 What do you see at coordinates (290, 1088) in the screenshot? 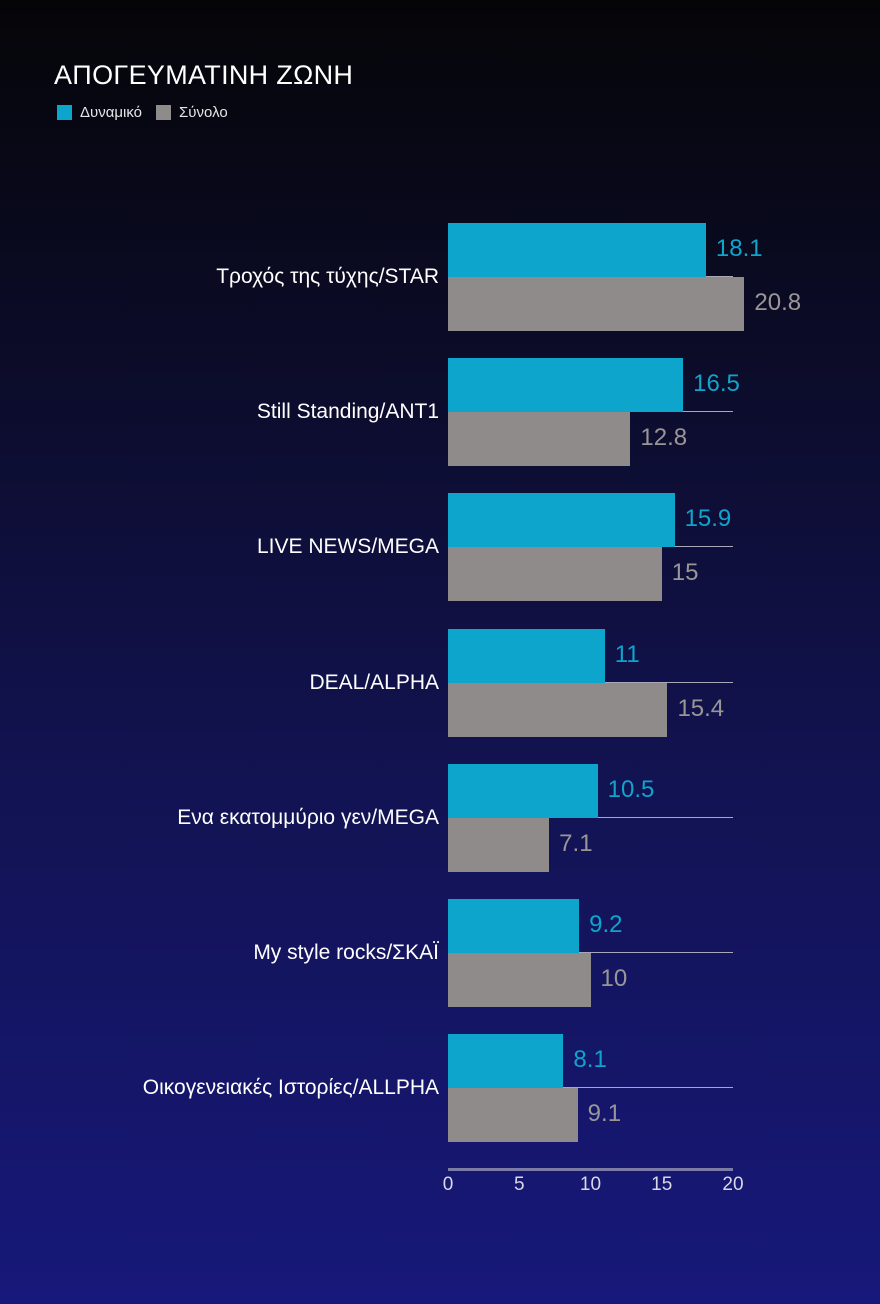
I see `category-label: Οικογενειακές Ιστορίες/ALLPHA` at bounding box center [290, 1088].